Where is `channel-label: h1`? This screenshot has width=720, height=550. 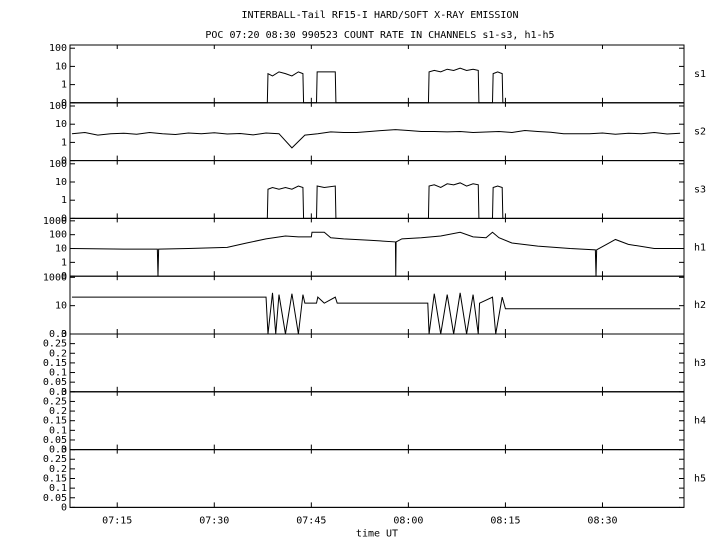 channel-label: h1 is located at coordinates (700, 247).